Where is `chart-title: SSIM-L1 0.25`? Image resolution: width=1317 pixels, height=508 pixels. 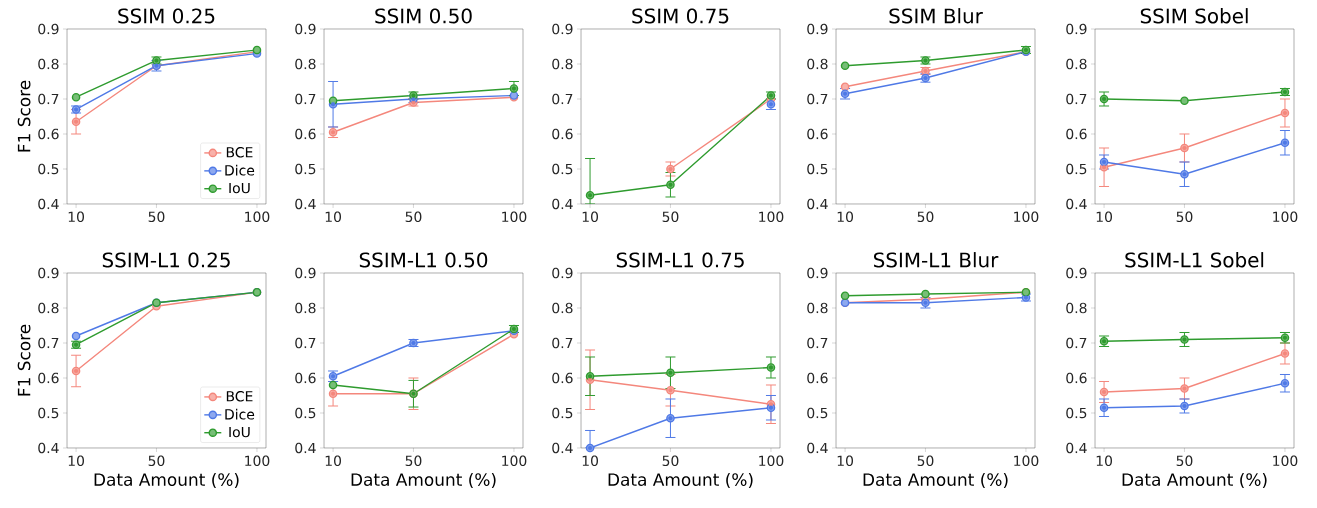
chart-title: SSIM-L1 0.25 is located at coordinates (166, 260).